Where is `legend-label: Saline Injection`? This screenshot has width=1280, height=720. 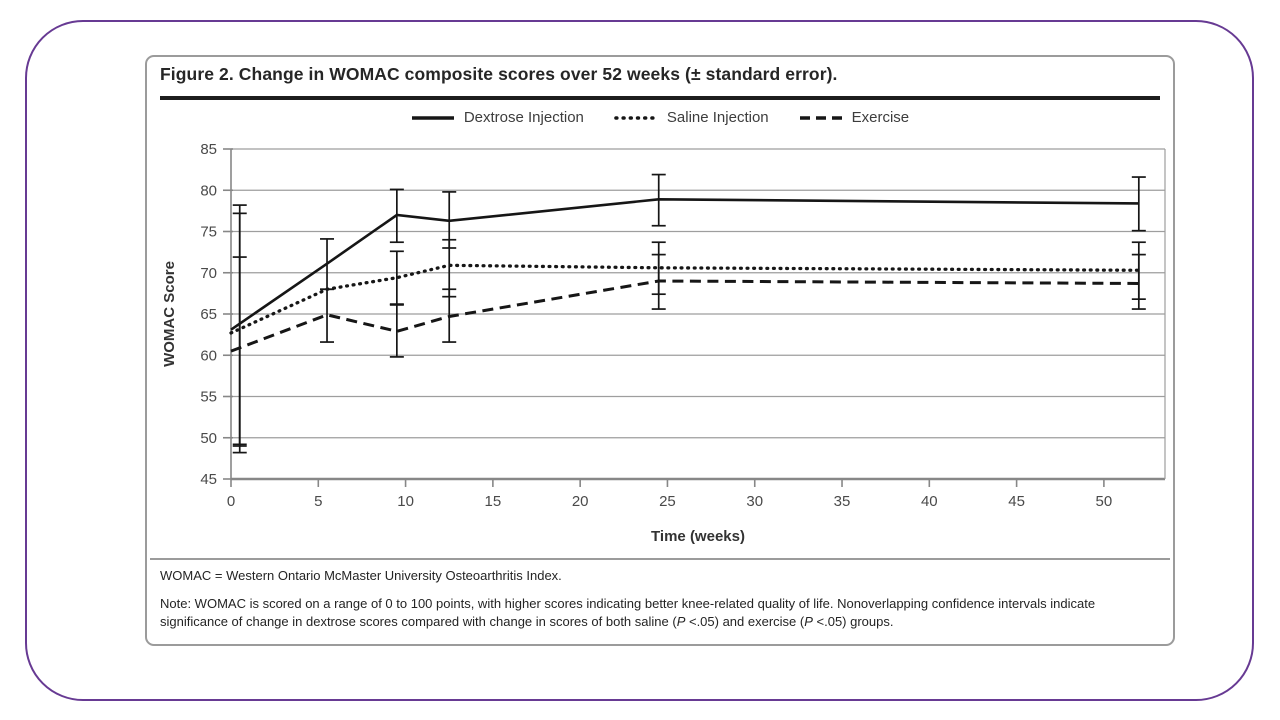
legend-label: Saline Injection is located at coordinates (717, 117).